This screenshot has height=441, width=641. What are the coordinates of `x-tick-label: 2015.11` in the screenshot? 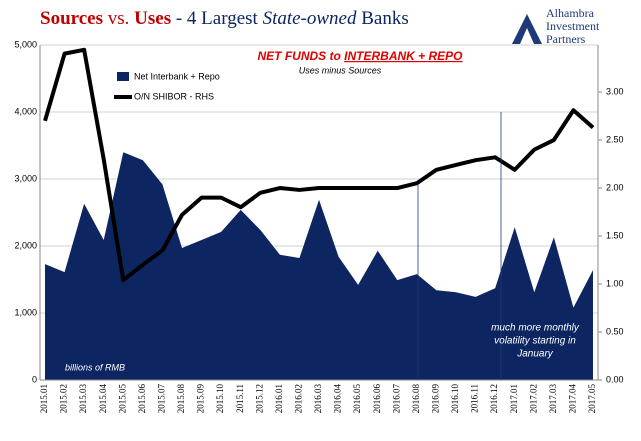 It's located at (240, 398).